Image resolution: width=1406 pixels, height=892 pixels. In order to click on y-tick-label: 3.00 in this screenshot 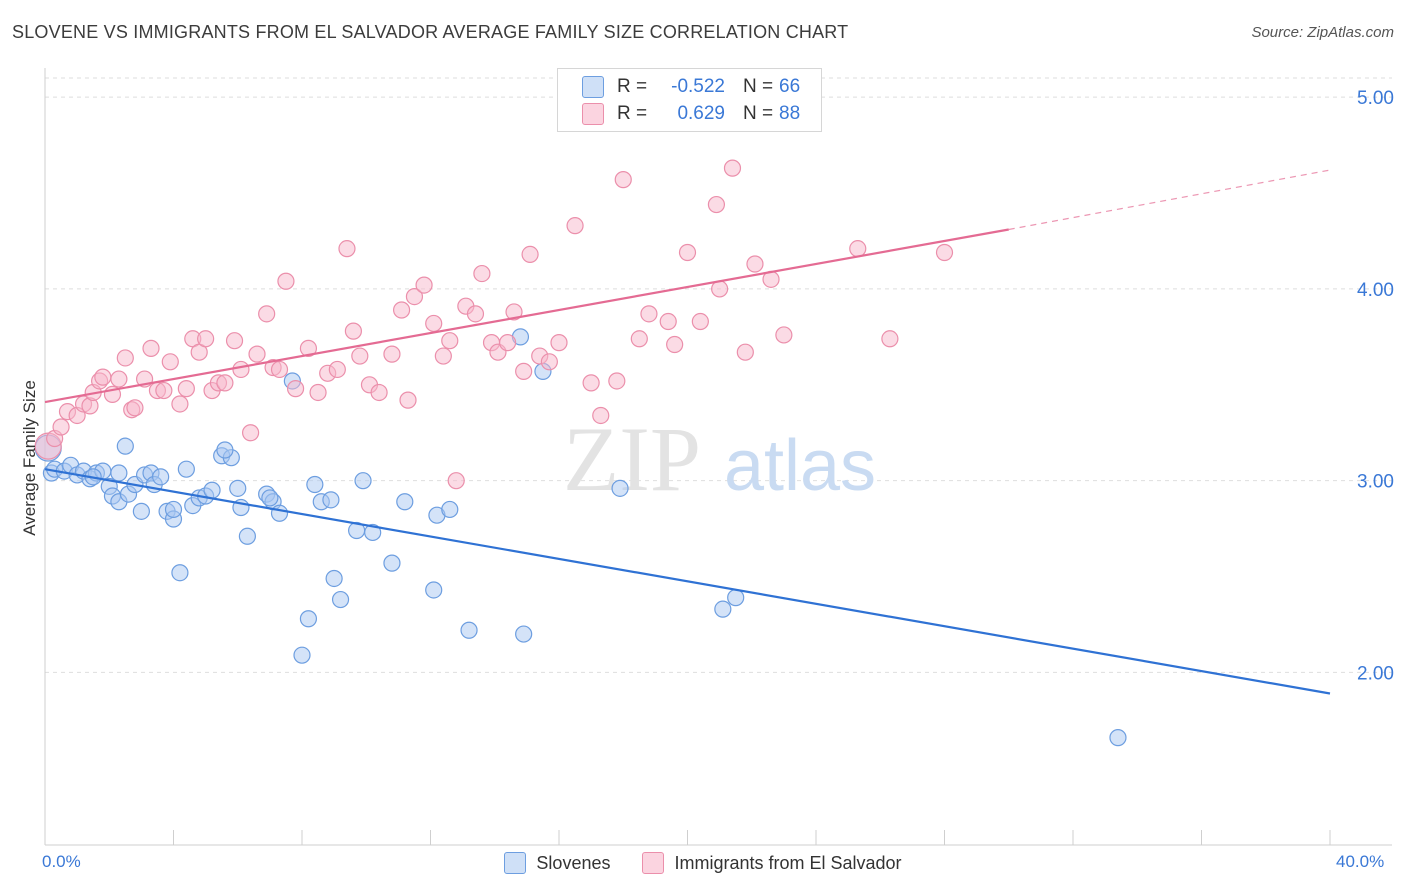, I will do `click(1375, 482)`.